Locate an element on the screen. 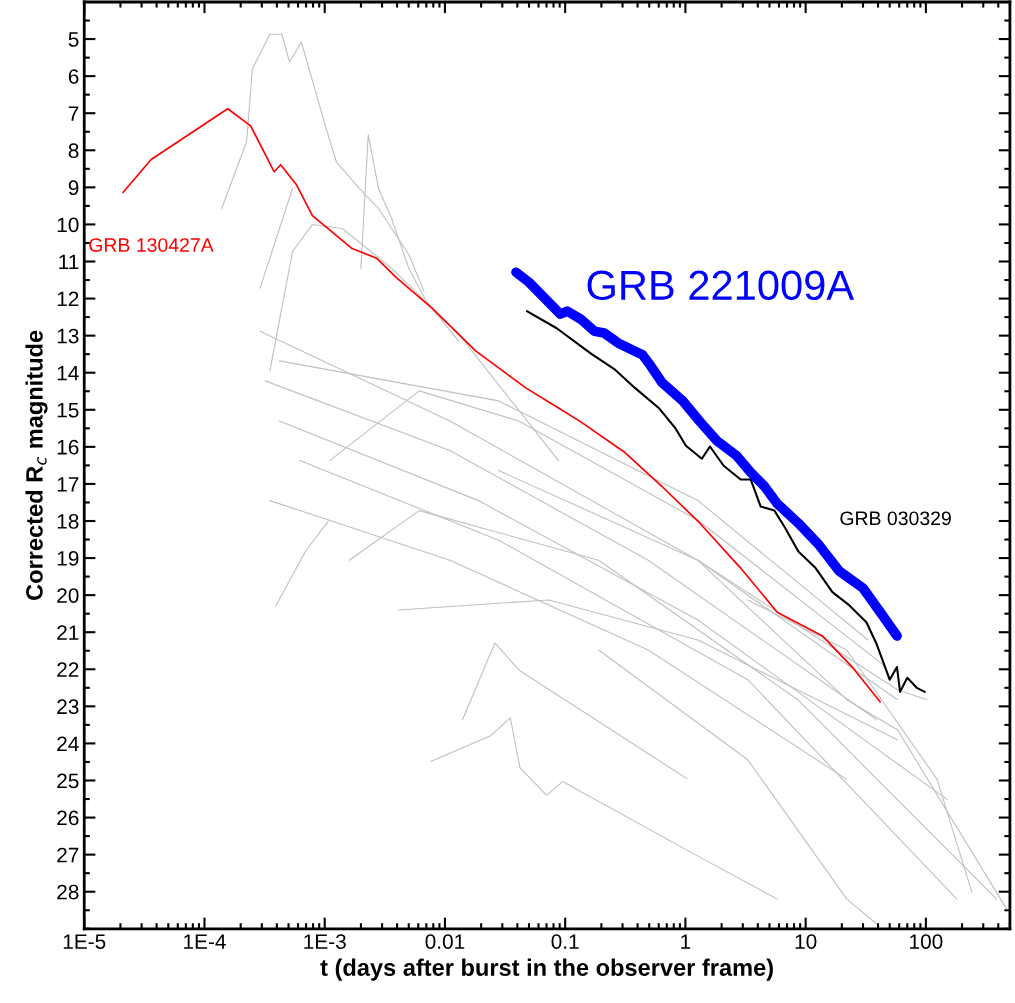  y-tick-label: 10 is located at coordinates (68, 225).